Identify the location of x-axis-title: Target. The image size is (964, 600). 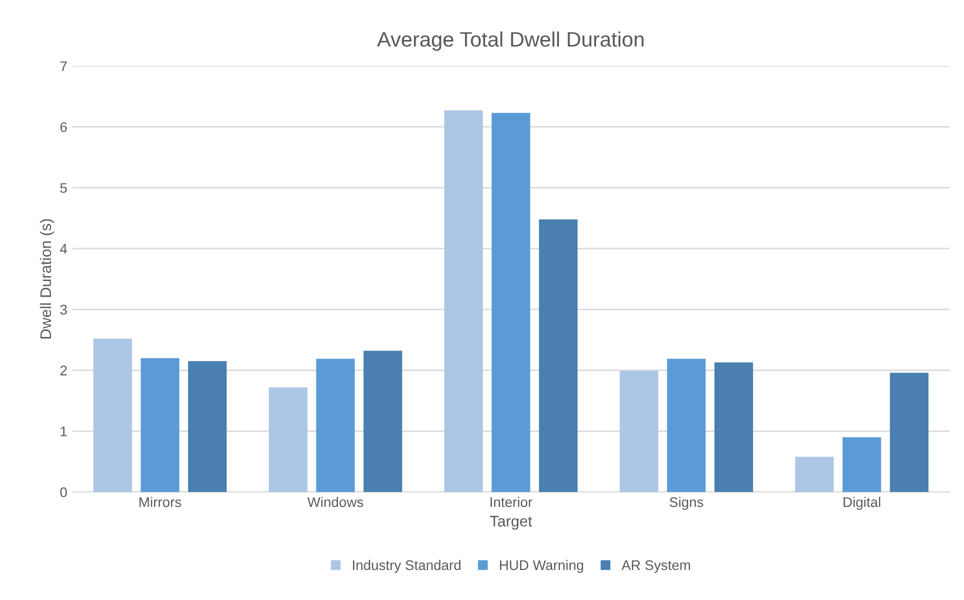
(511, 523).